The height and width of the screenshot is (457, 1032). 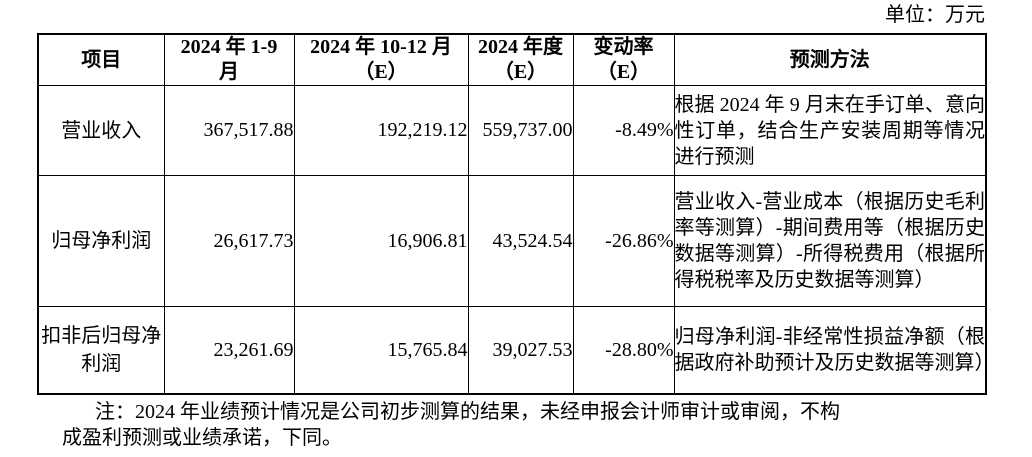 What do you see at coordinates (520, 350) in the screenshot?
I see `value-year-estimate: 39,027.53` at bounding box center [520, 350].